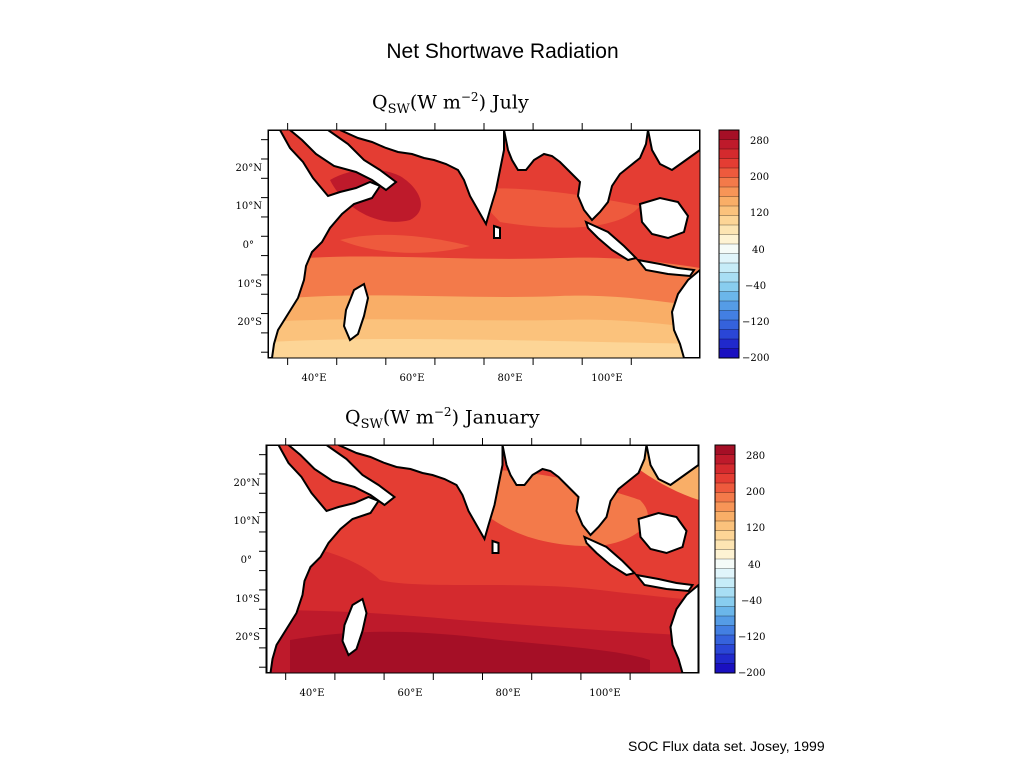 The height and width of the screenshot is (767, 1023). Describe the element at coordinates (759, 213) in the screenshot. I see `colorbar-label: 120` at that location.